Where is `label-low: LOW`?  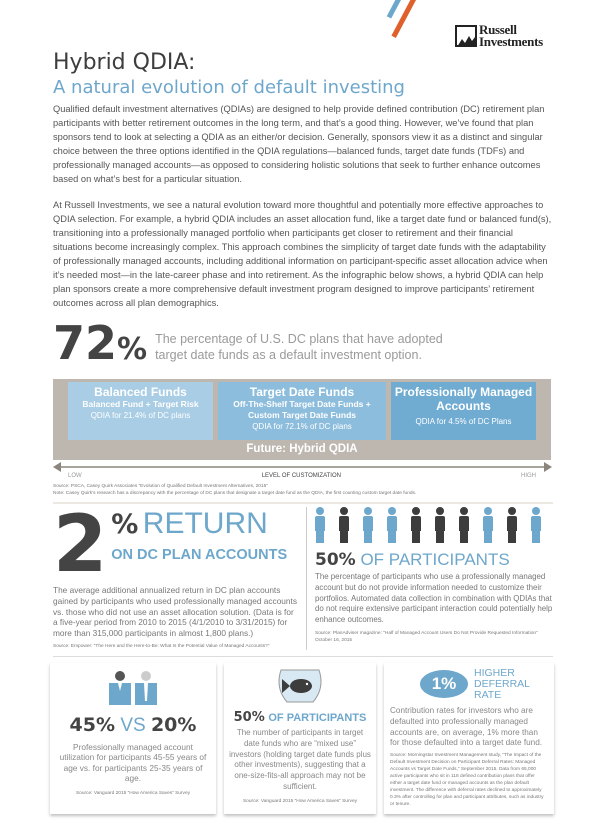
label-low: LOW is located at coordinates (75, 476).